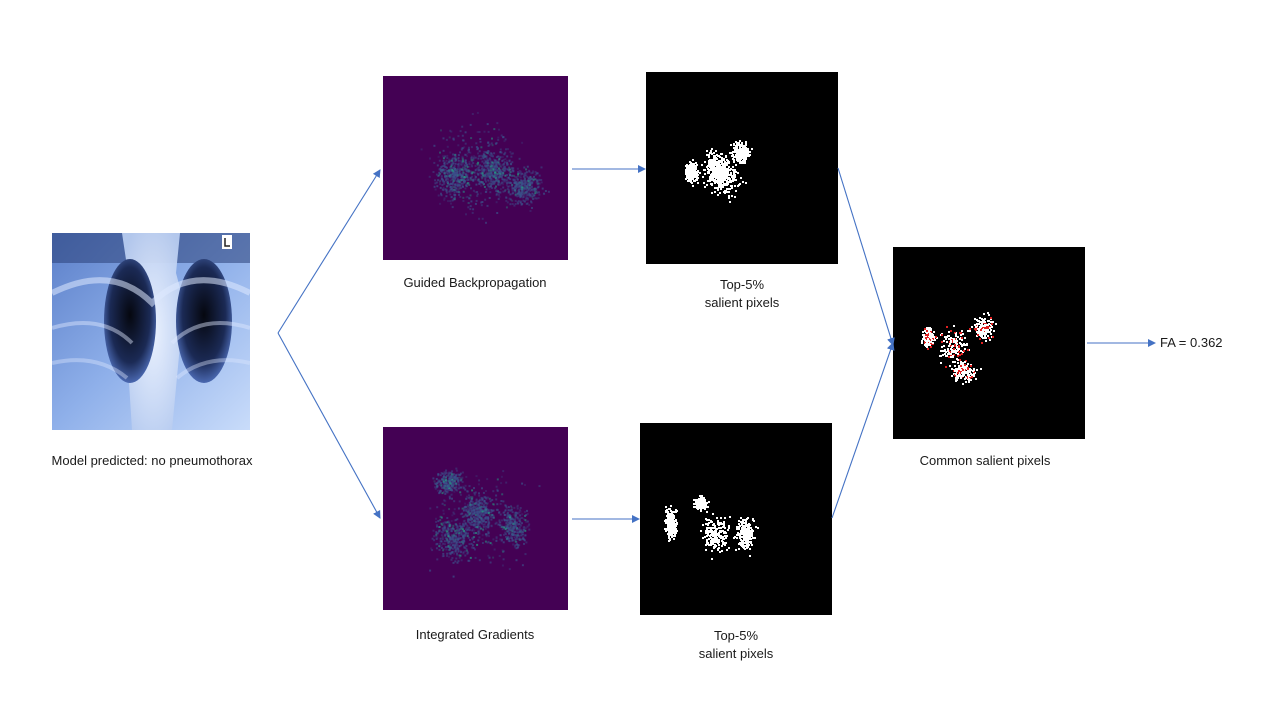  I want to click on fa-result-label: FA = 0.362, so click(1191, 342).